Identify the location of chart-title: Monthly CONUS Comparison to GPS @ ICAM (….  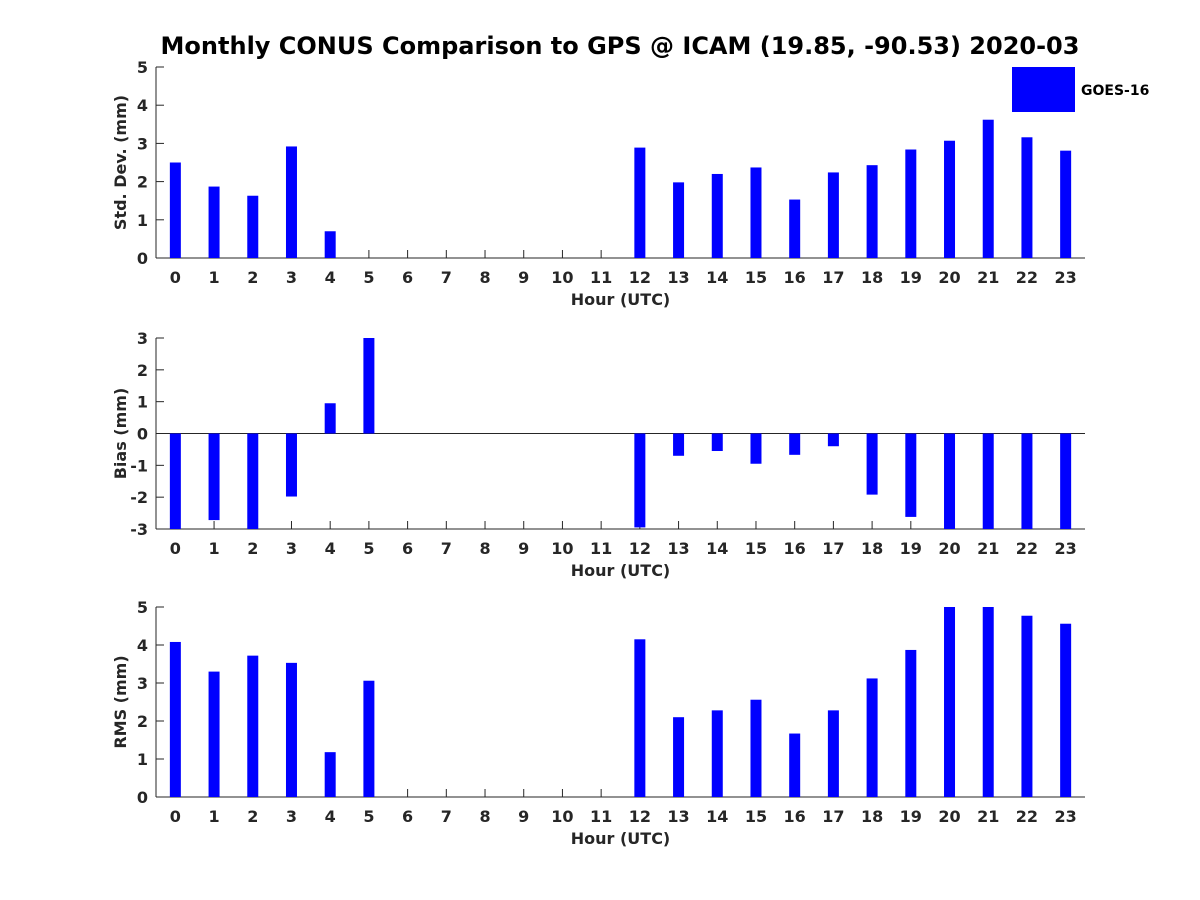
(620, 46).